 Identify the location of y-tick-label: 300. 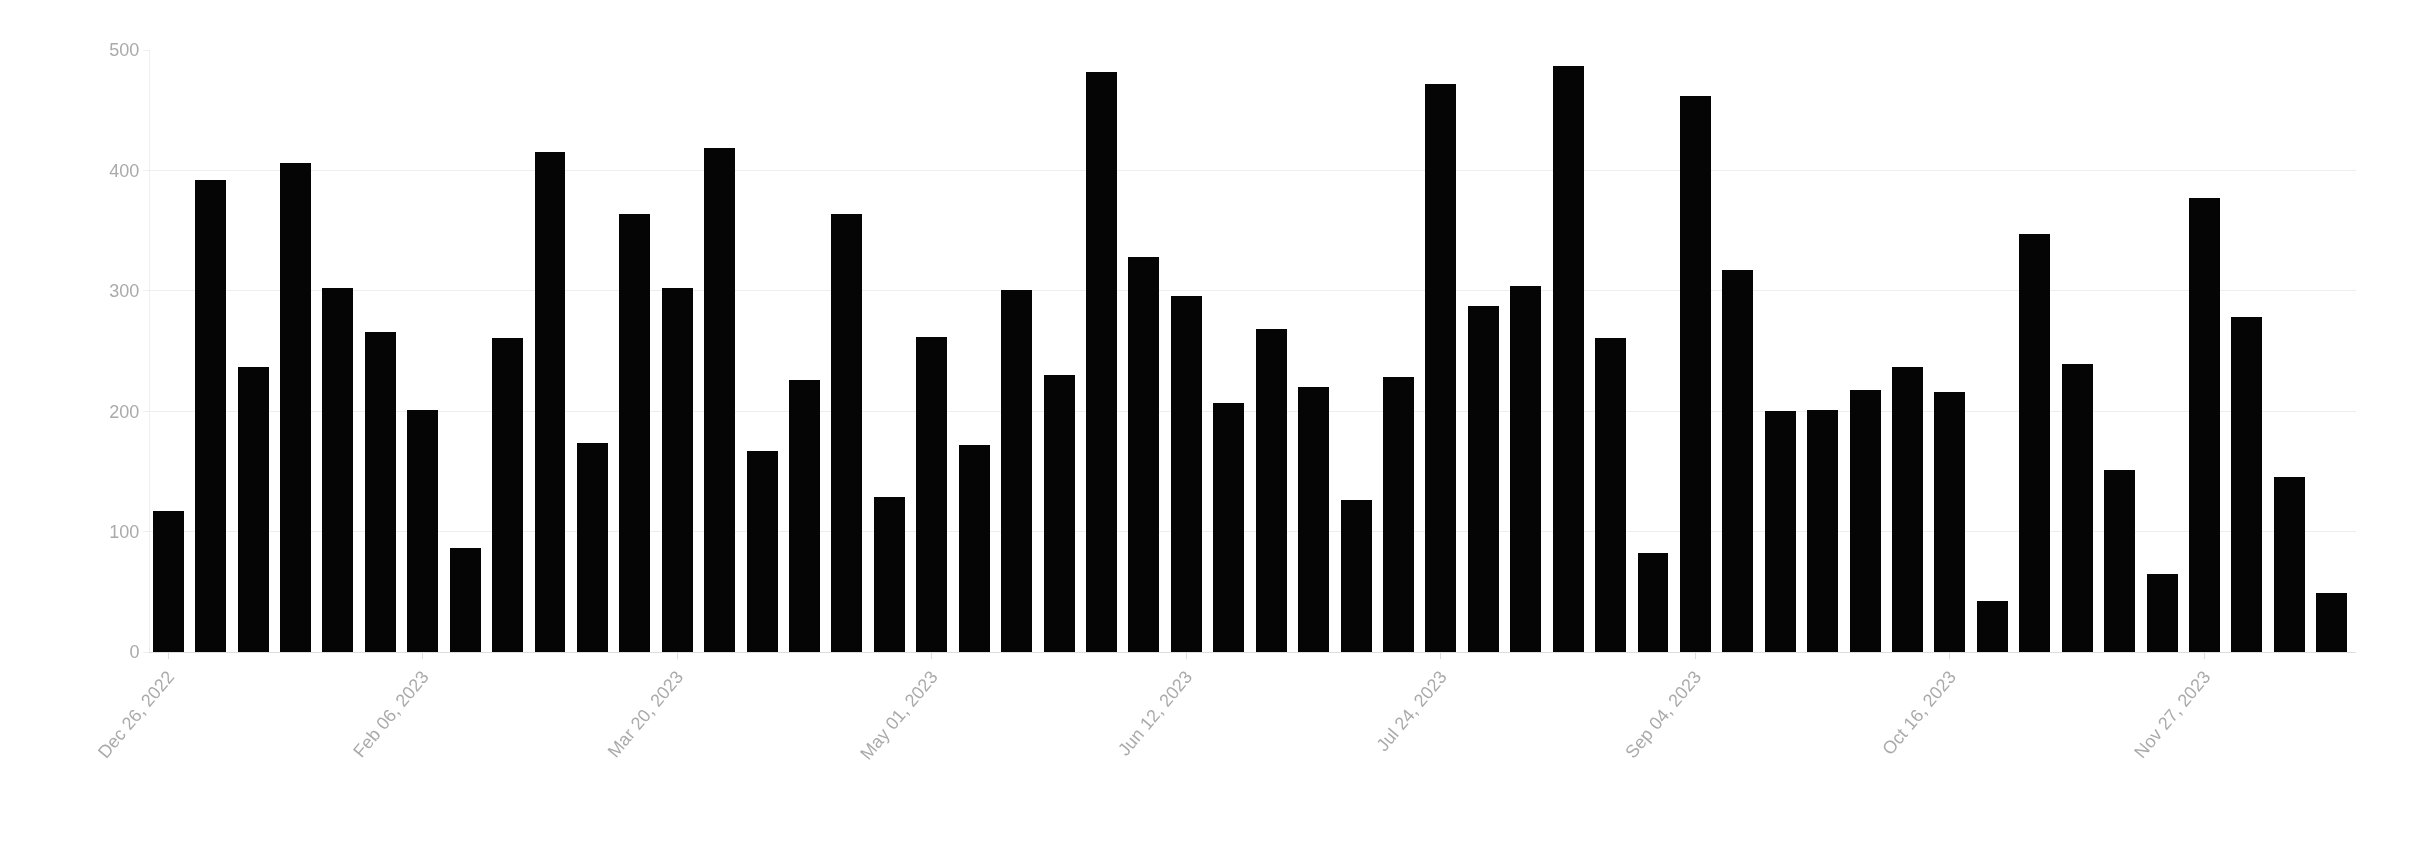
(124, 291).